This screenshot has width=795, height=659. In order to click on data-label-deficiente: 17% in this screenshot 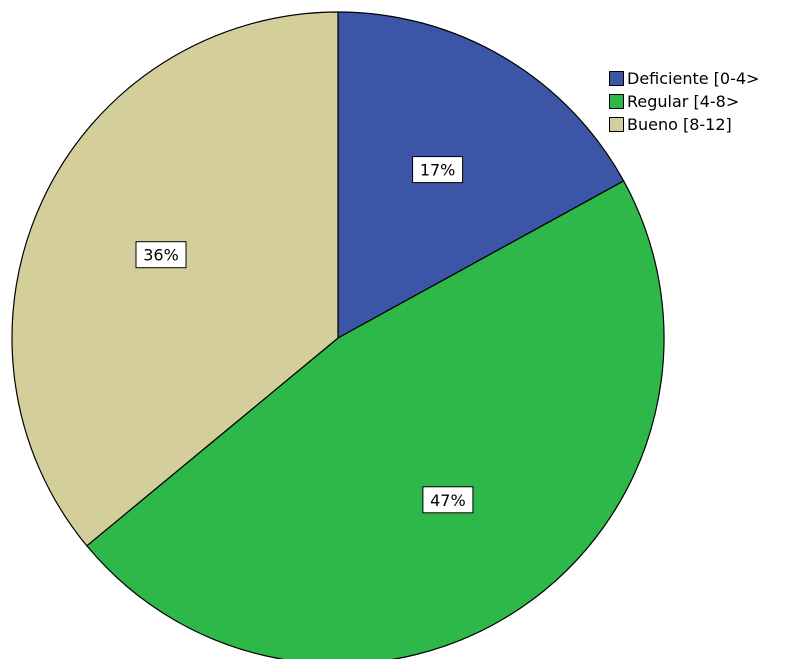, I will do `click(438, 170)`.